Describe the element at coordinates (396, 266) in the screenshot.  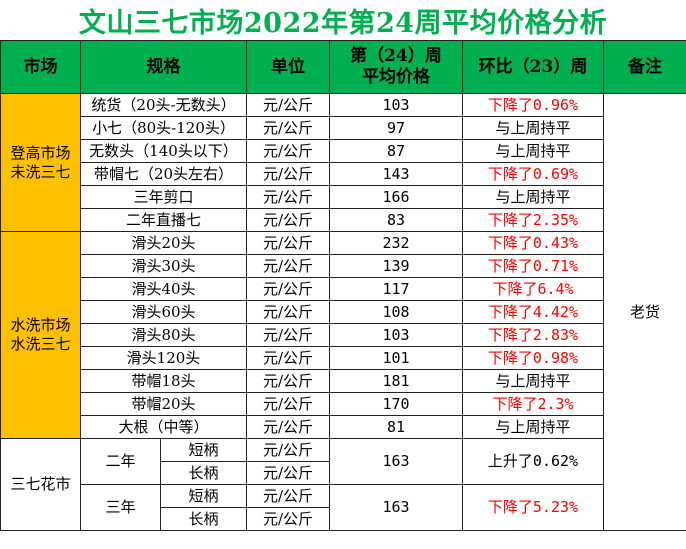
I see `price-cell: 139` at that location.